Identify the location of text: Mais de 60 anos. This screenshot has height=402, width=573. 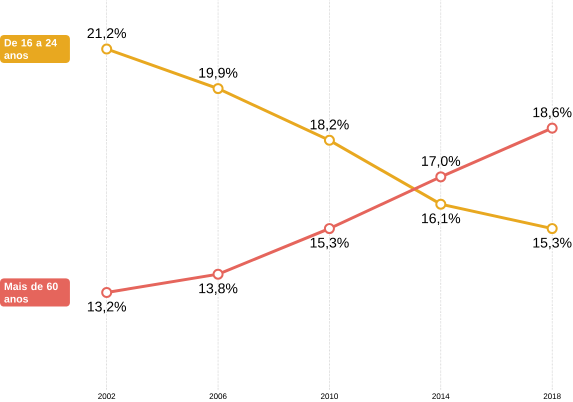
(31, 292).